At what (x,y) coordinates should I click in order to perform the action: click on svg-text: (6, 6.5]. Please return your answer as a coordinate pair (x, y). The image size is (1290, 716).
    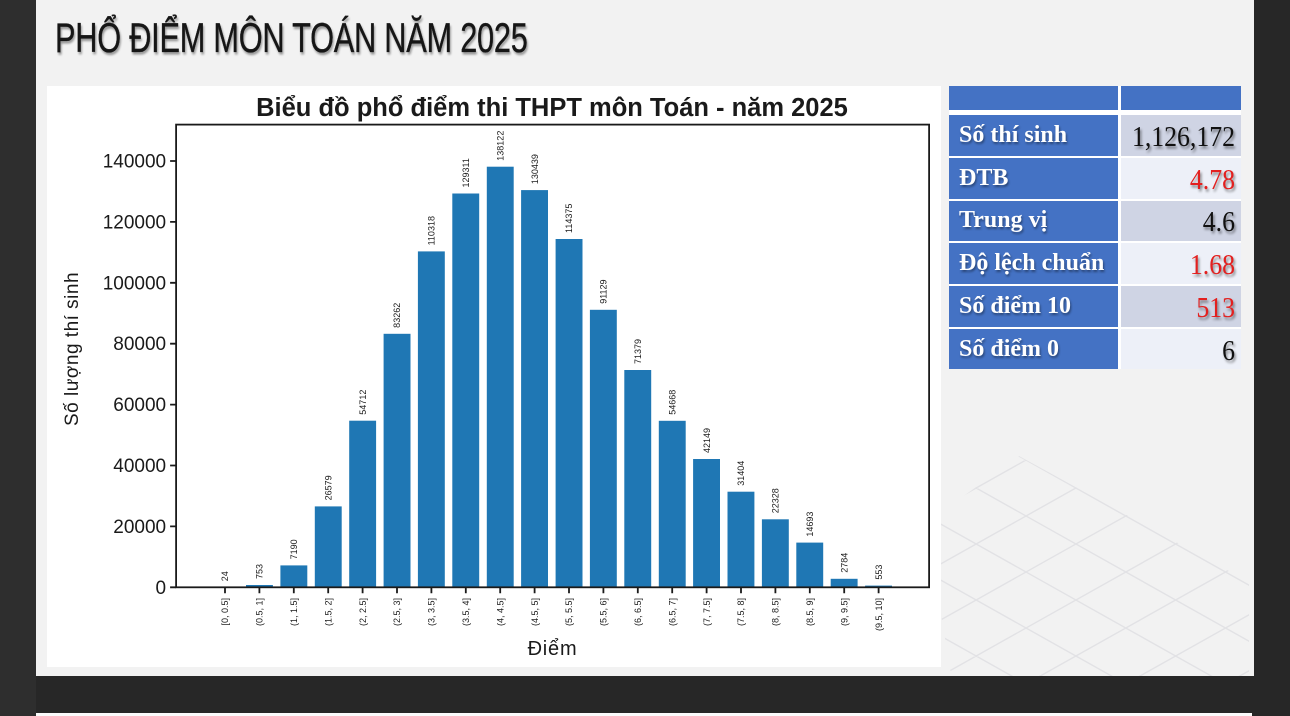
    Looking at the image, I should click on (638, 612).